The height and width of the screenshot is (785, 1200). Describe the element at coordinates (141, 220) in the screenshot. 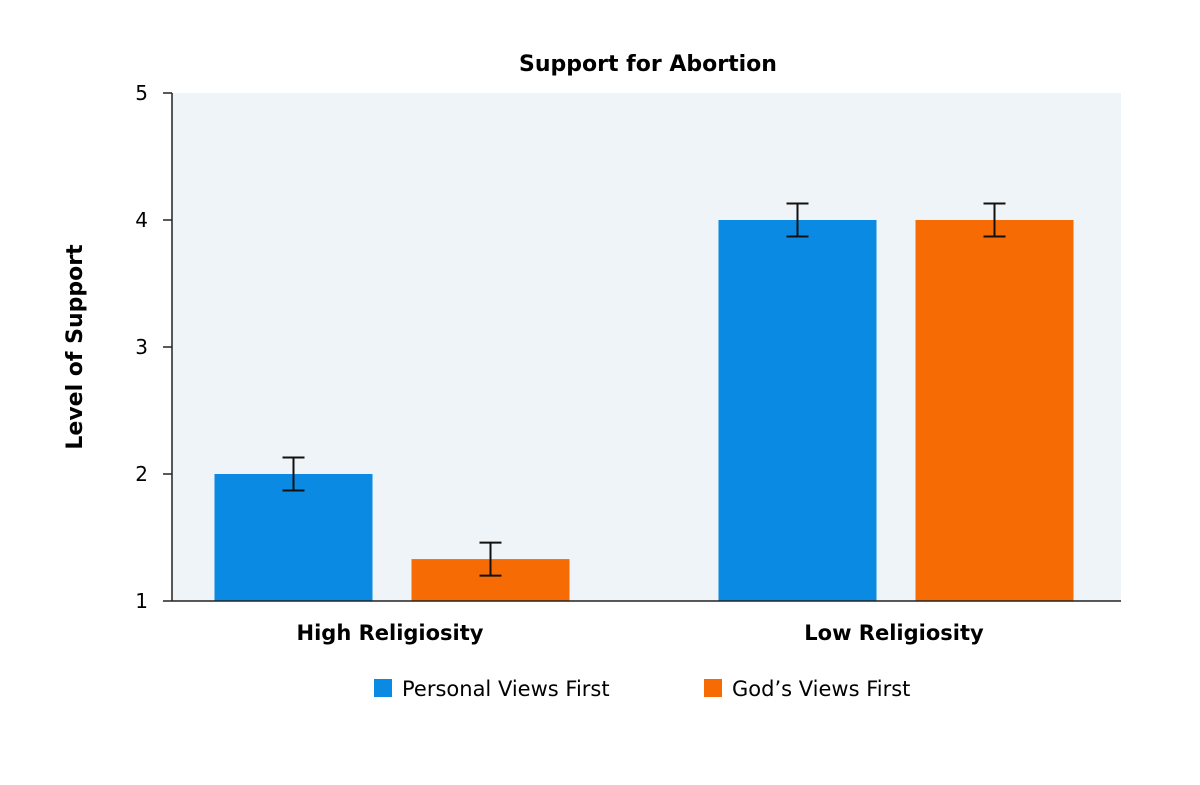

I see `y-tick-label: 4` at that location.